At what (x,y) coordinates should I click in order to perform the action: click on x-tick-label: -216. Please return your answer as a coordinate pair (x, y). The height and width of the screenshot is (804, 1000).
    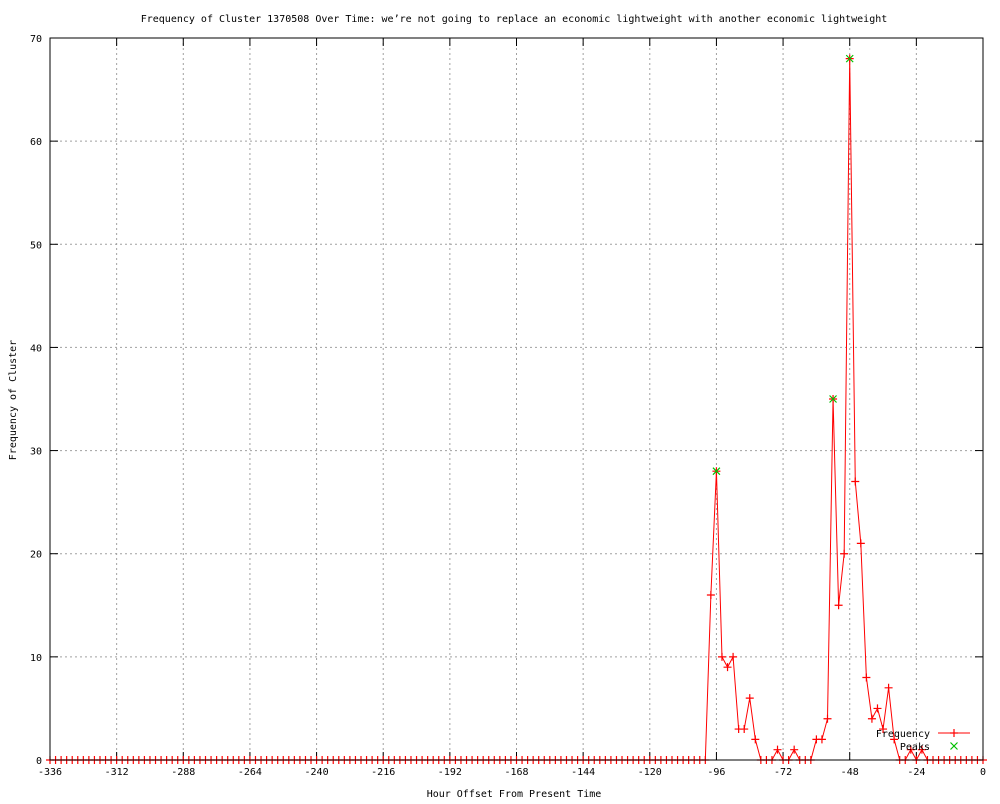
    Looking at the image, I should click on (383, 772).